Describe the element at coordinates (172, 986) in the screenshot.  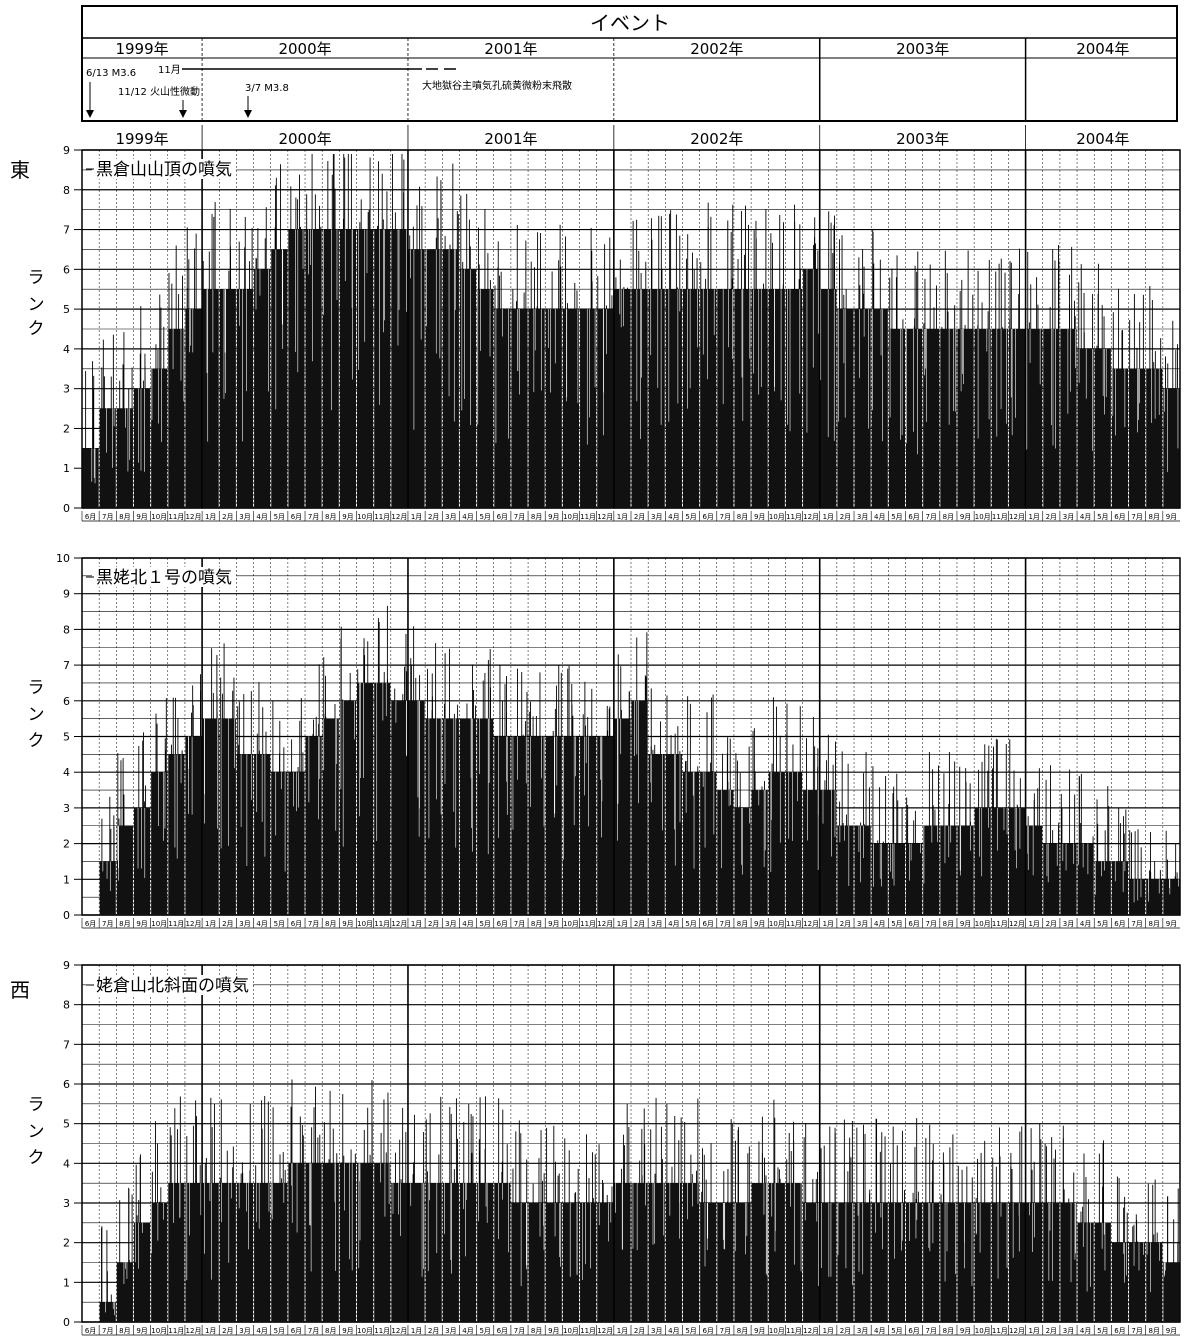
I see `chart-title: 姥倉山北斜面の噴気` at that location.